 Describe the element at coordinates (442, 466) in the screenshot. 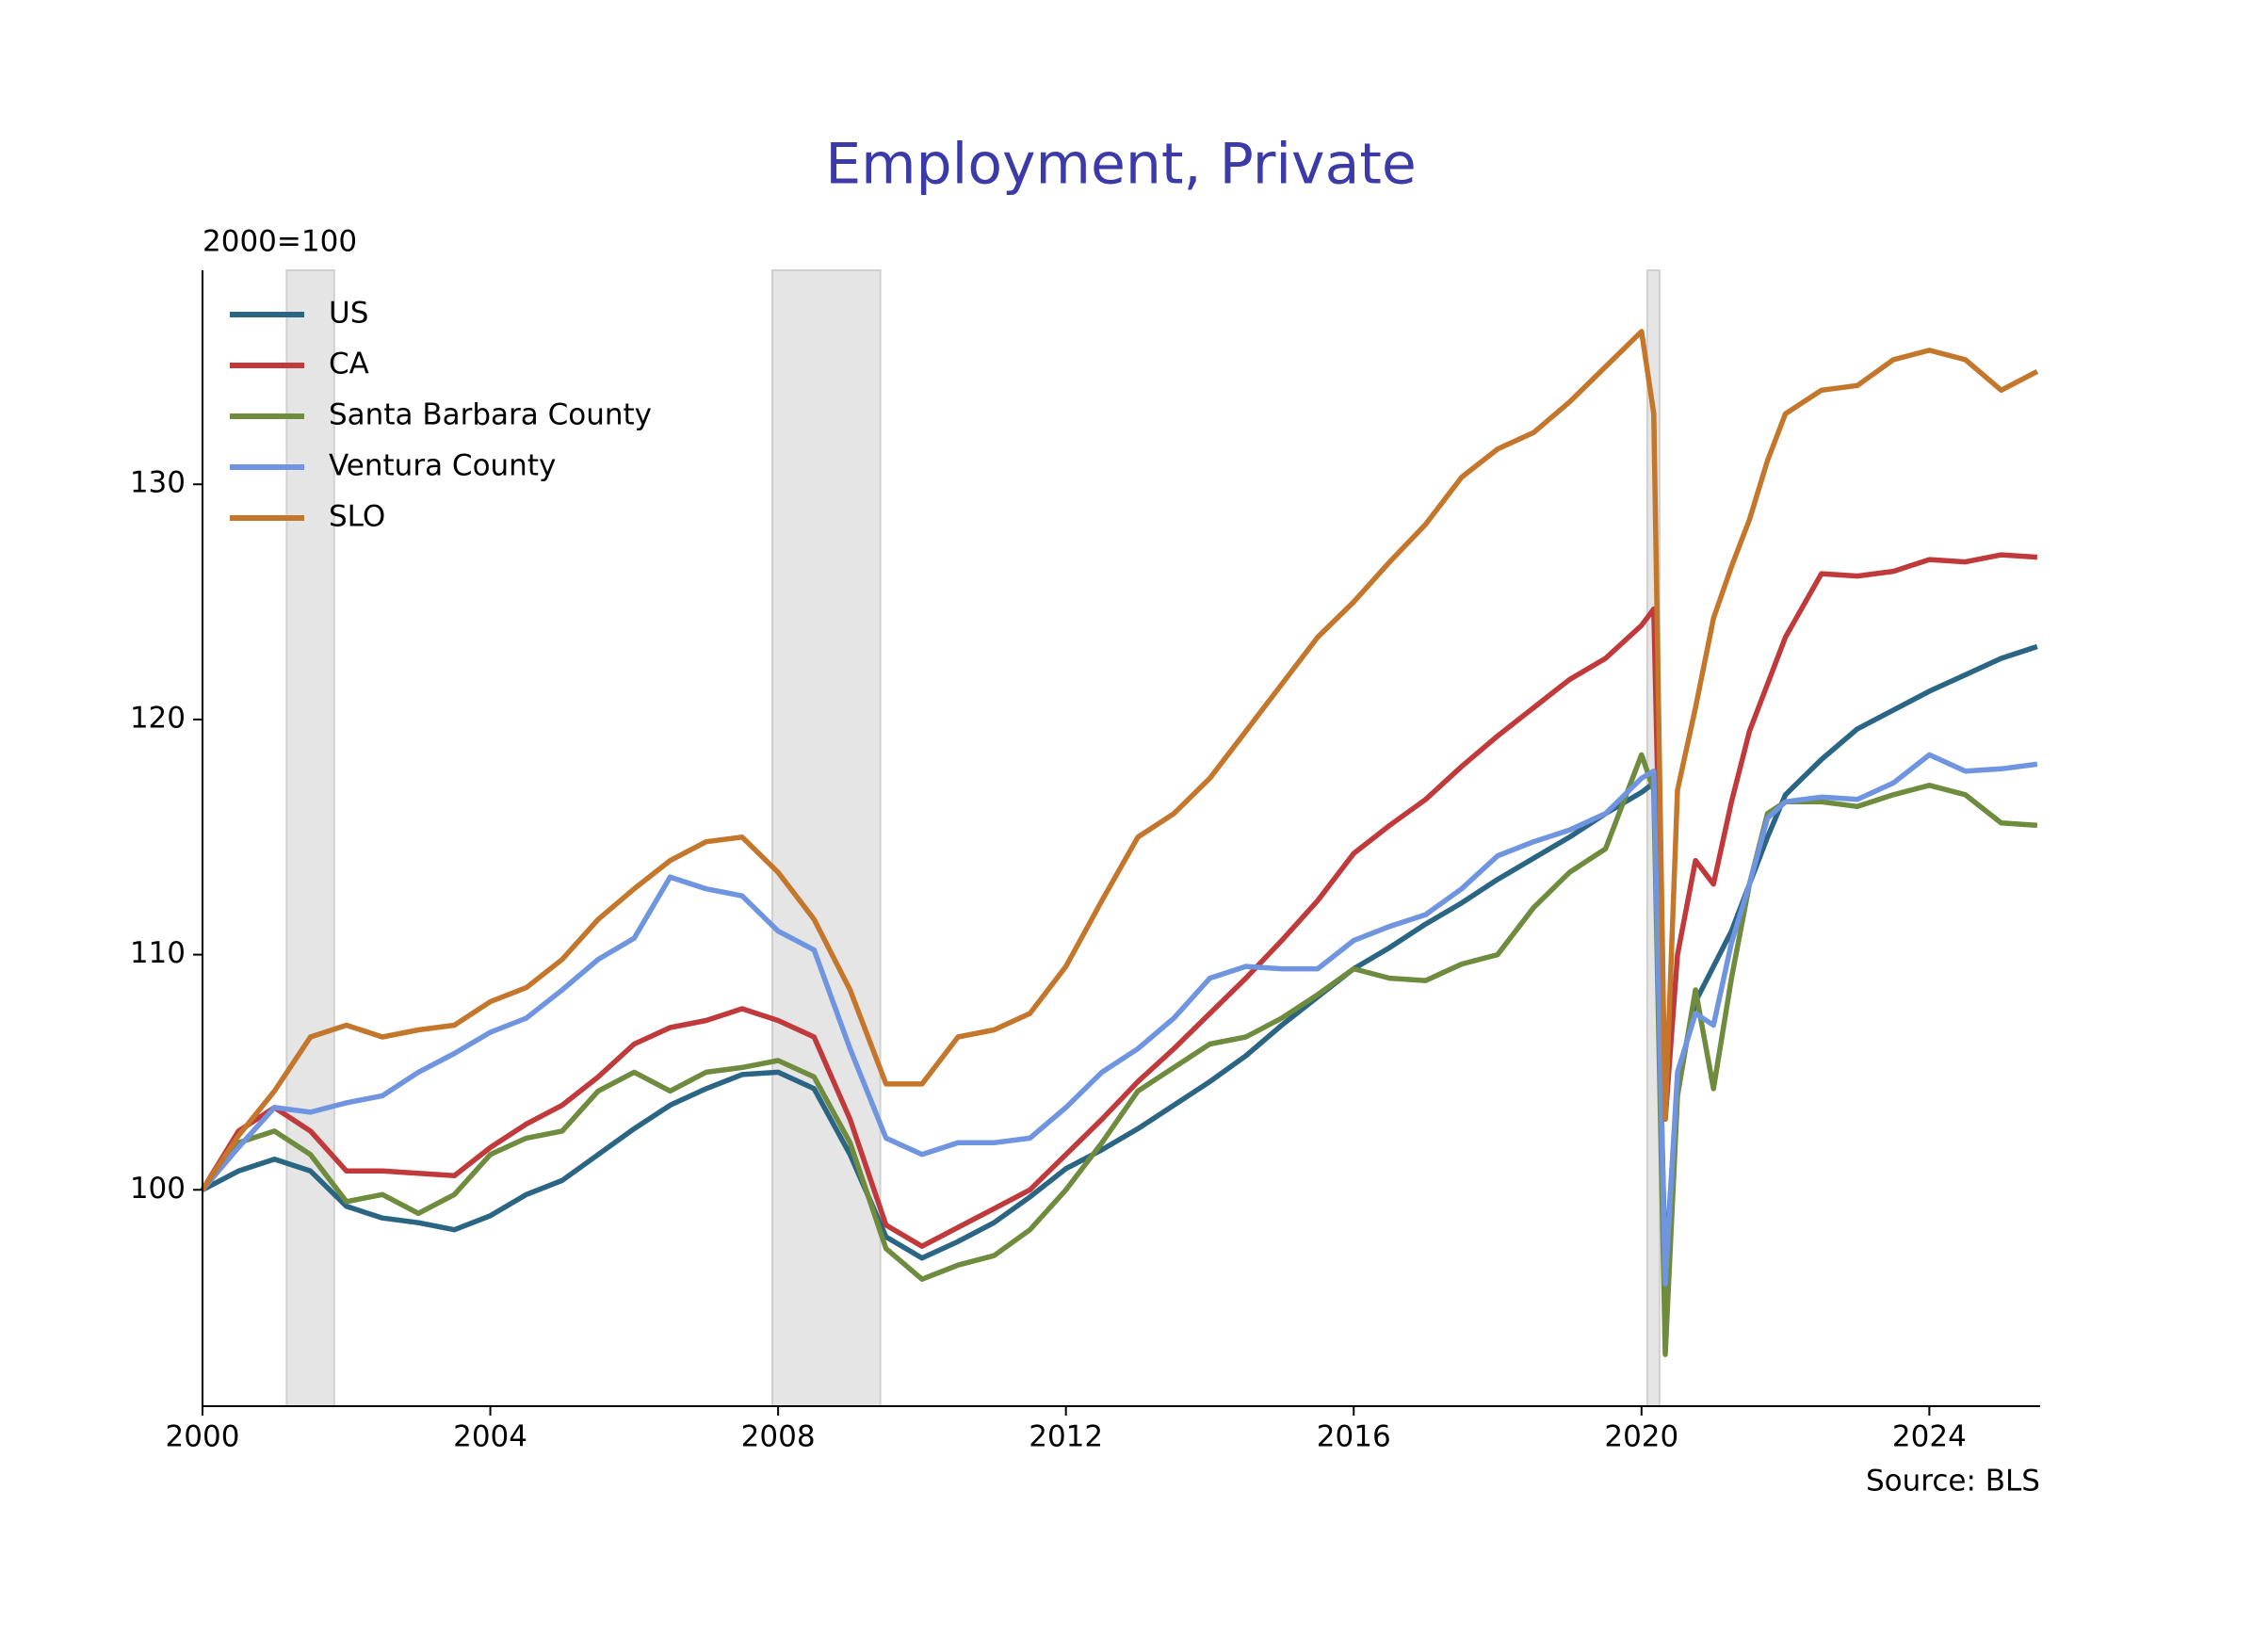

I see `legend-label: Ventura County` at that location.